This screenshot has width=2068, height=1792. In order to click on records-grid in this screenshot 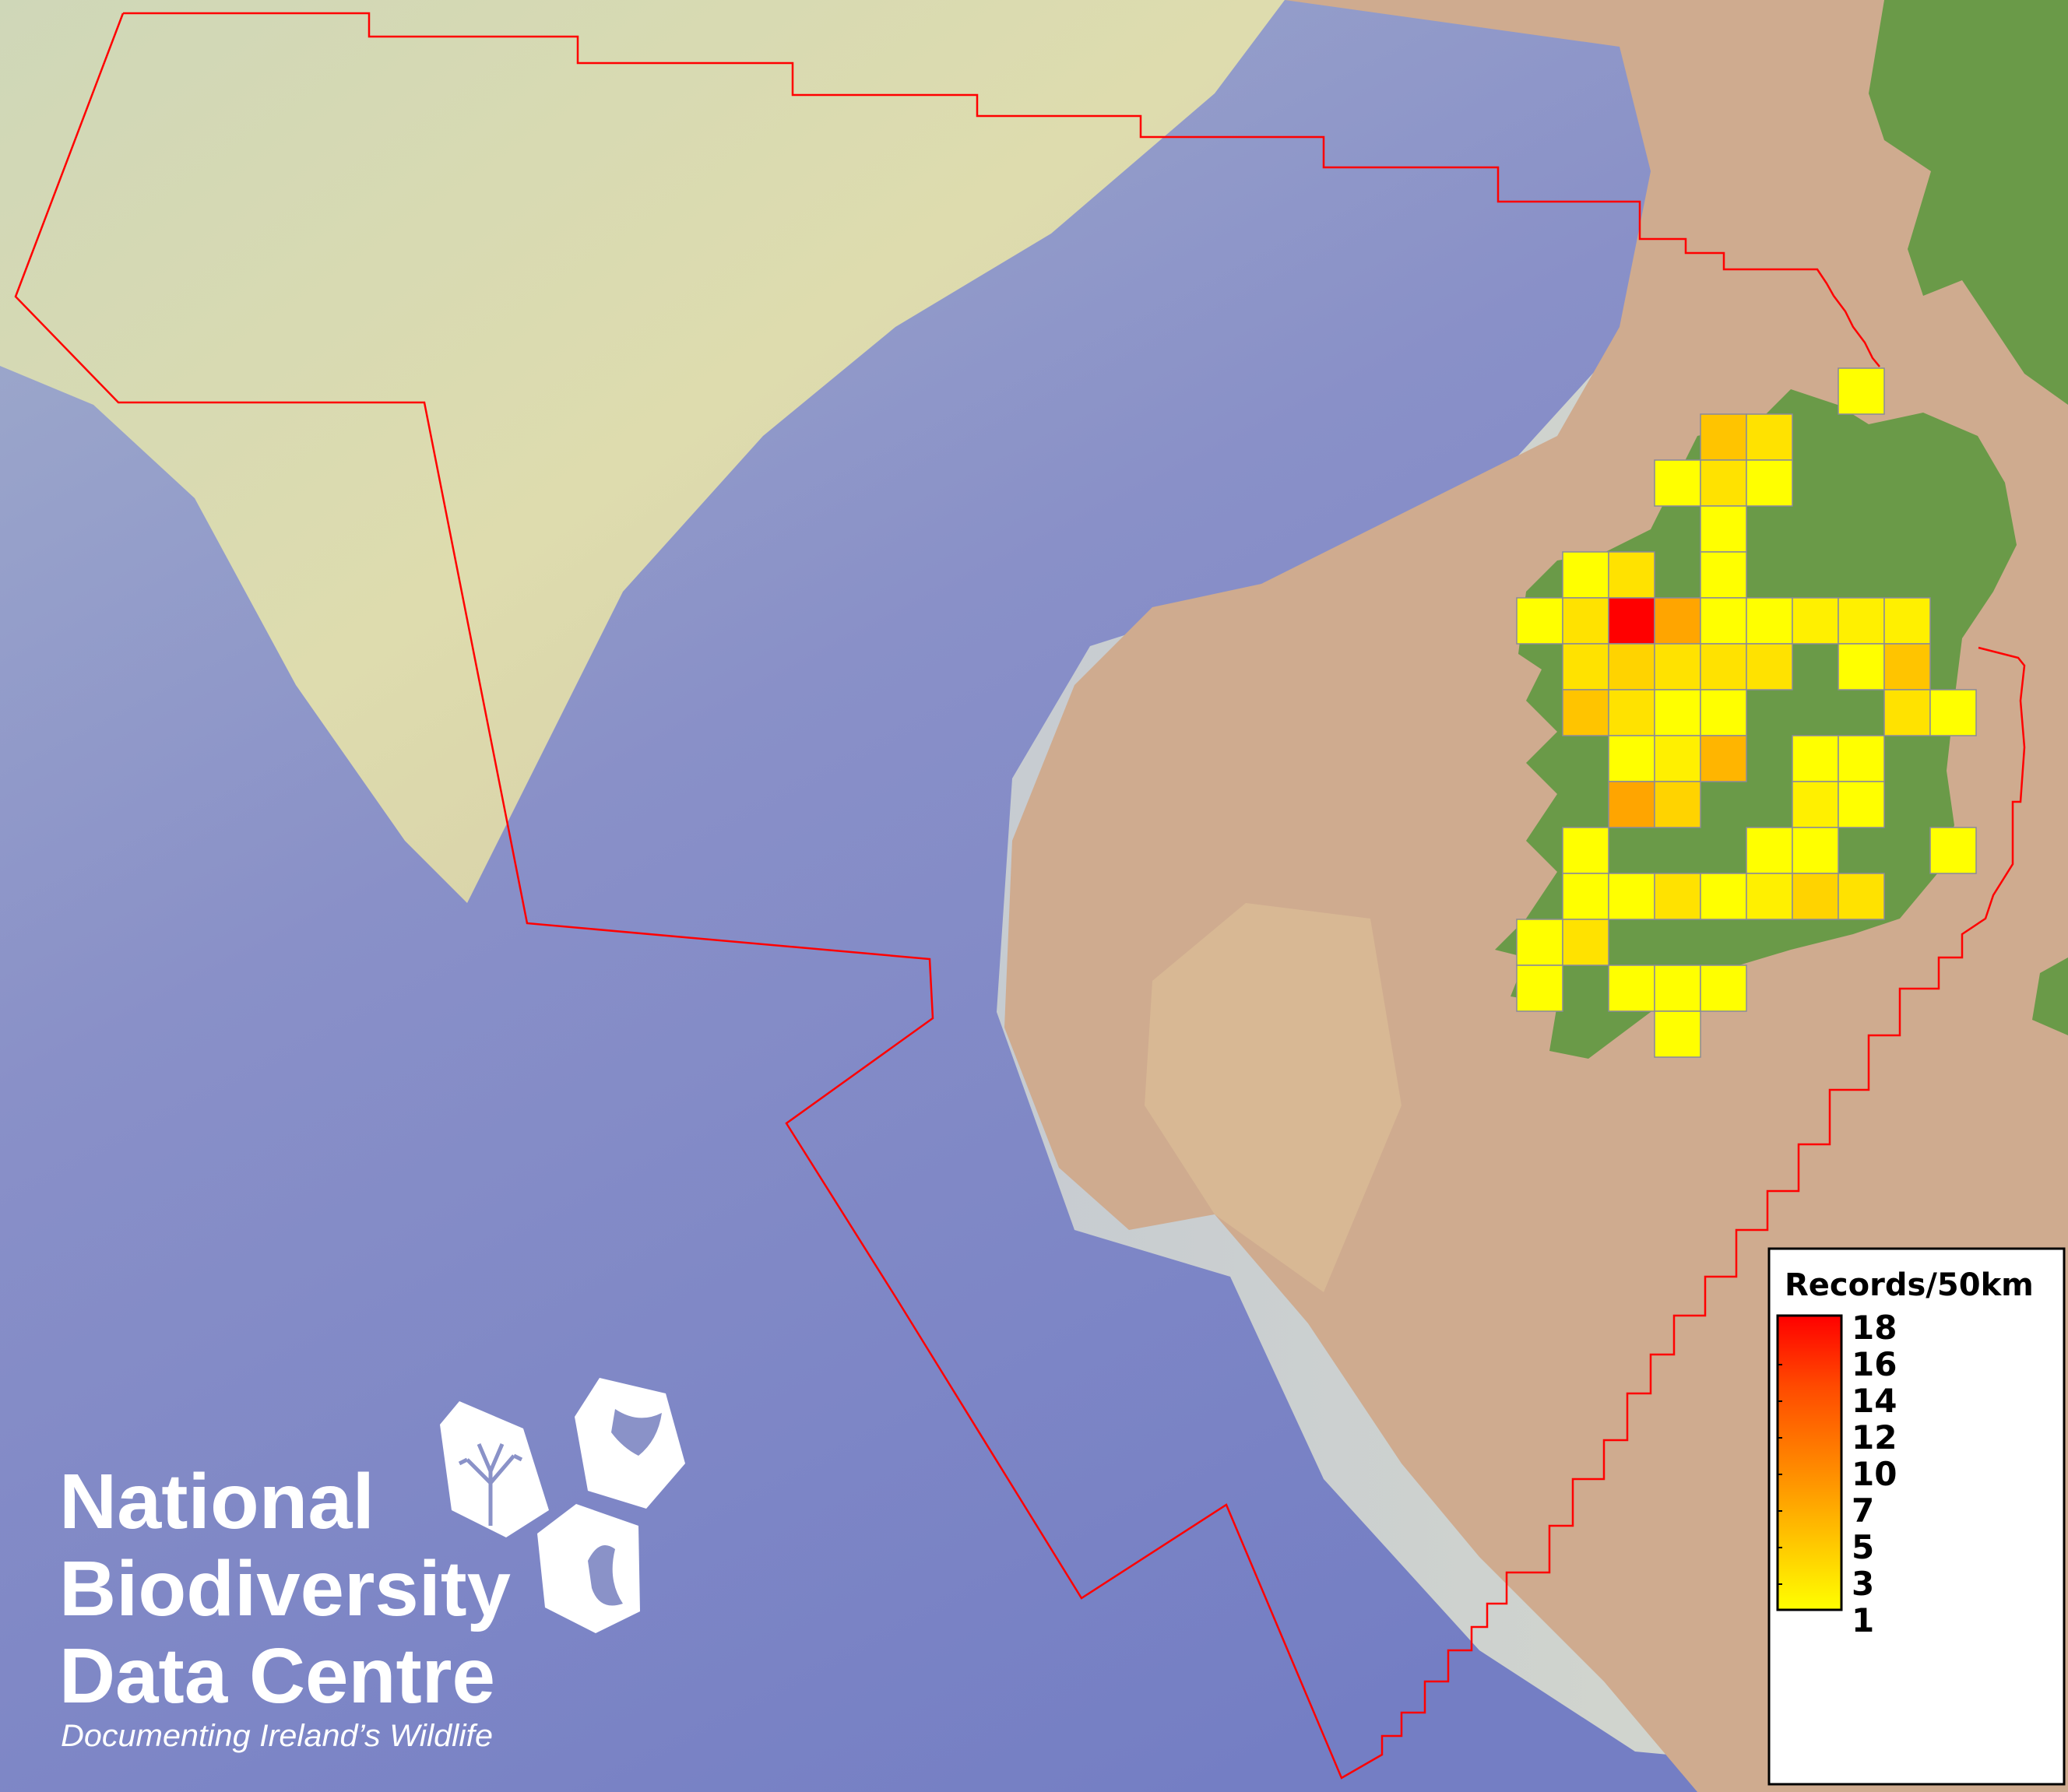, I will do `click(1747, 712)`.